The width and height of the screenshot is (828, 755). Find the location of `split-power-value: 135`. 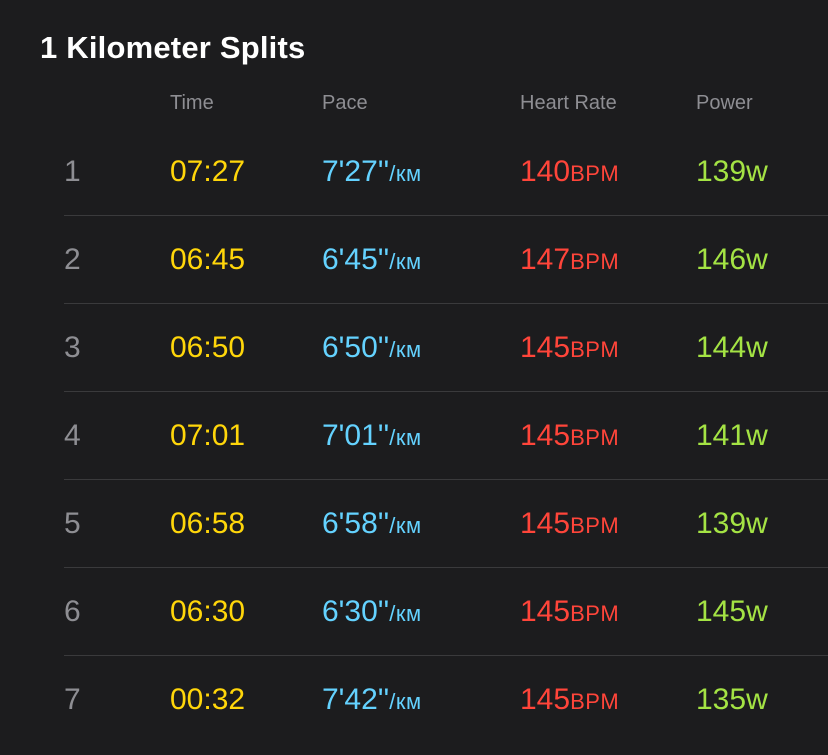

split-power-value: 135 is located at coordinates (721, 699).